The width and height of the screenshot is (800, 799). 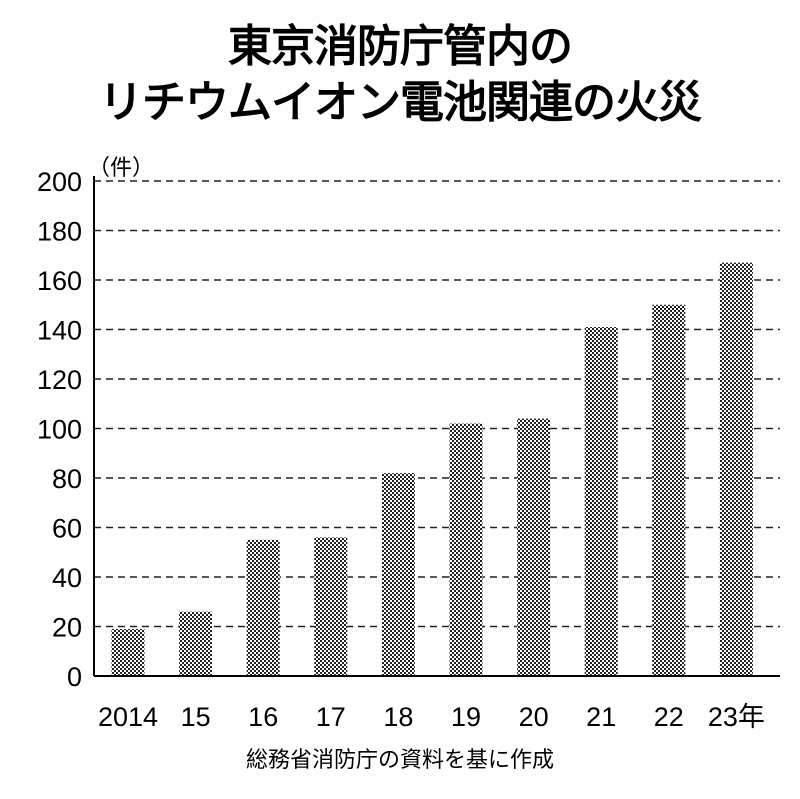 What do you see at coordinates (59, 430) in the screenshot?
I see `y-tick-label: 100` at bounding box center [59, 430].